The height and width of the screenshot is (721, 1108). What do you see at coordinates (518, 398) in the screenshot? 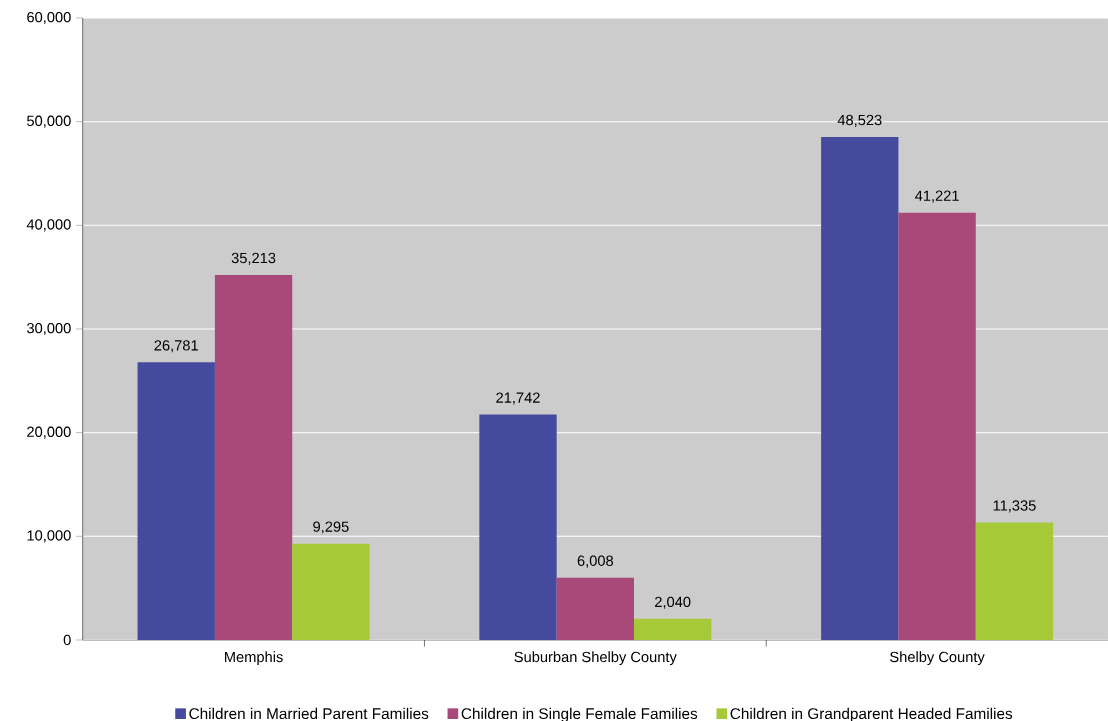
I see `data-label: 21,742` at bounding box center [518, 398].